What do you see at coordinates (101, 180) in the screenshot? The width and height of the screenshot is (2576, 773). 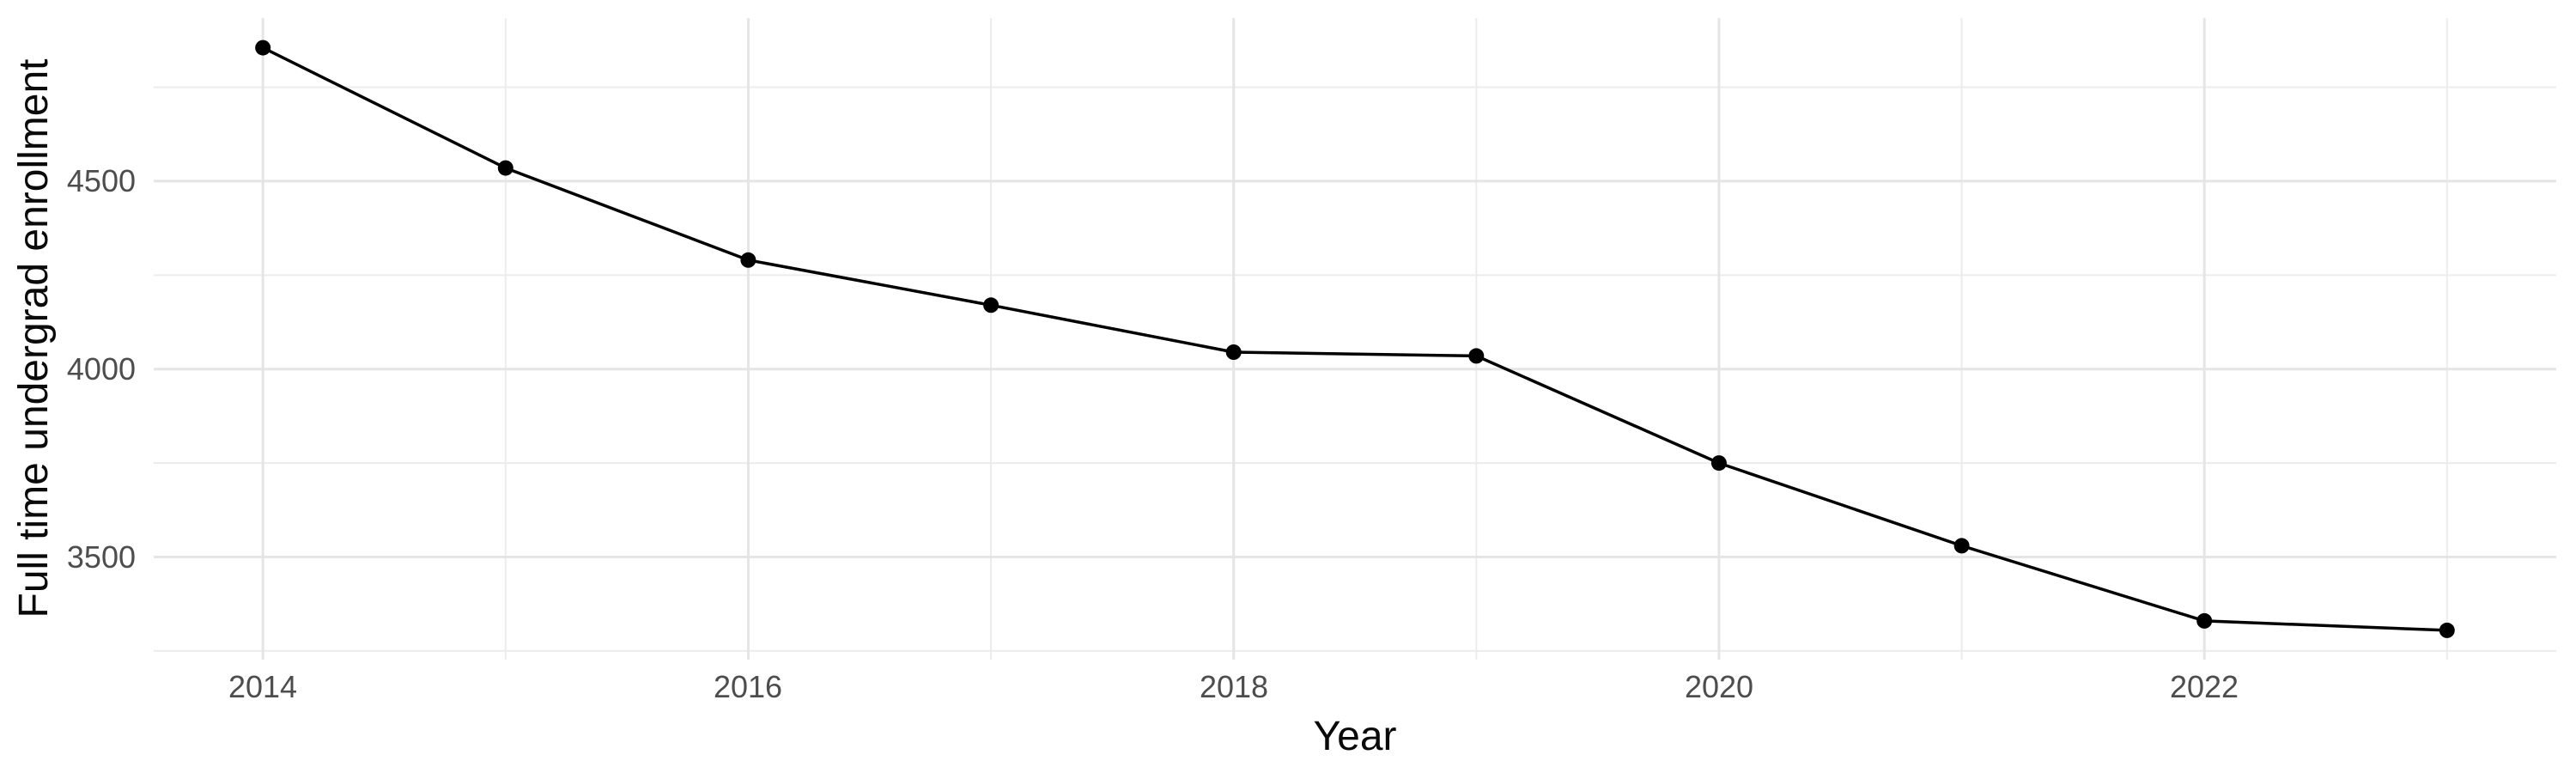 I see `y-tick-label: 4500` at bounding box center [101, 180].